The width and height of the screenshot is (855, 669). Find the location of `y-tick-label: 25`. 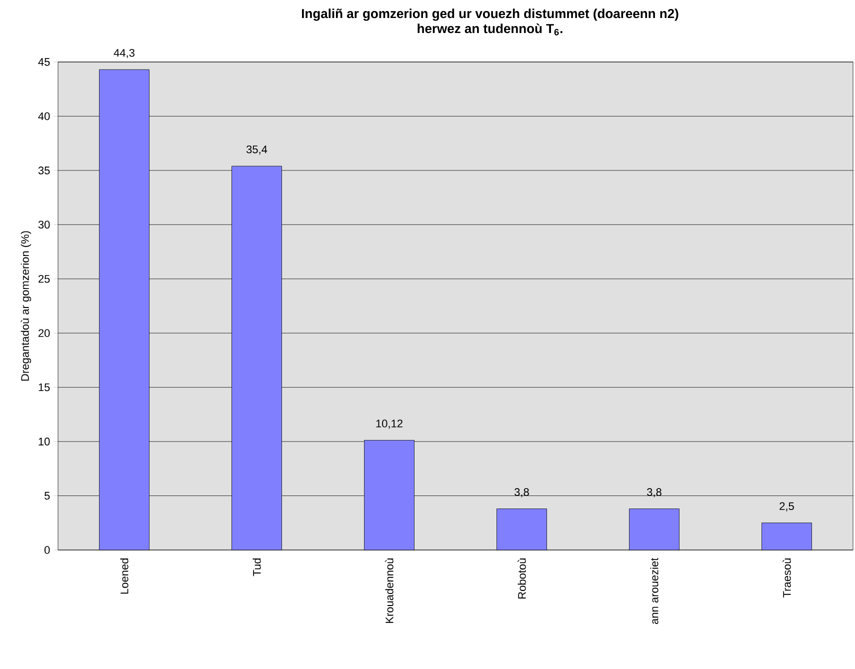

y-tick-label: 25 is located at coordinates (44, 278).